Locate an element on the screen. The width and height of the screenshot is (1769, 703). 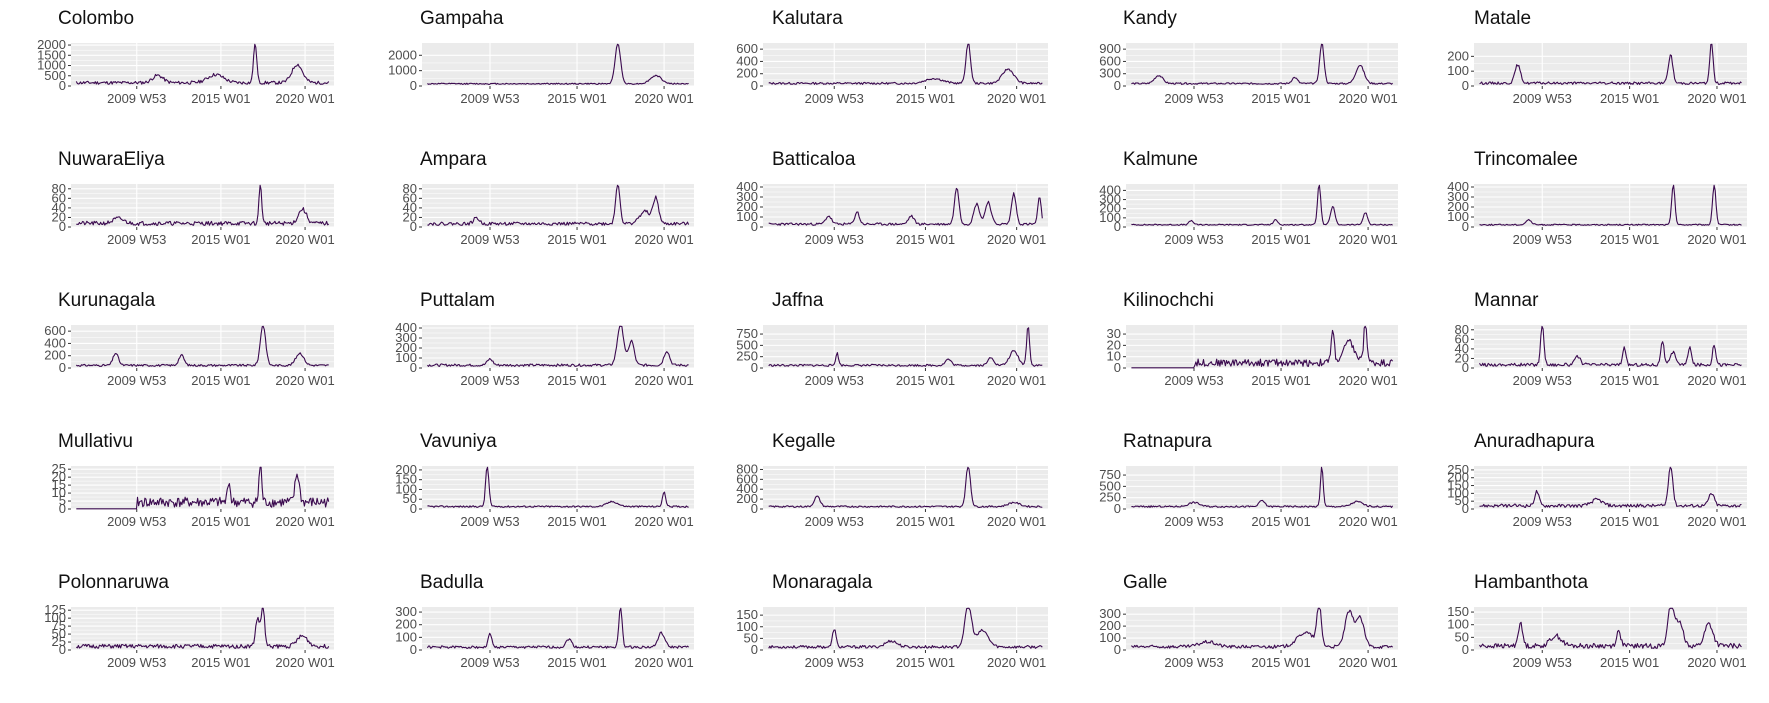
chart-panel-mannar: Mannar 0 20 40 60 80 2009 W53 2015 W01 2020 W01 is located at coordinates (1588, 351).